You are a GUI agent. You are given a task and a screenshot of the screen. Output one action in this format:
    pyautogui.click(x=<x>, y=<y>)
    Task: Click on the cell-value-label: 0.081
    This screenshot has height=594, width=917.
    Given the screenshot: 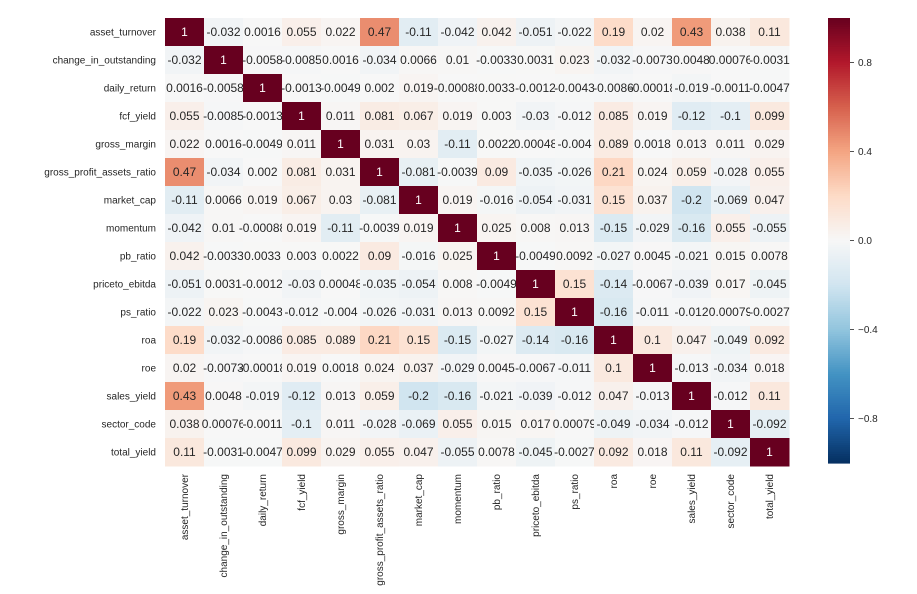 What is the action you would take?
    pyautogui.click(x=301, y=172)
    